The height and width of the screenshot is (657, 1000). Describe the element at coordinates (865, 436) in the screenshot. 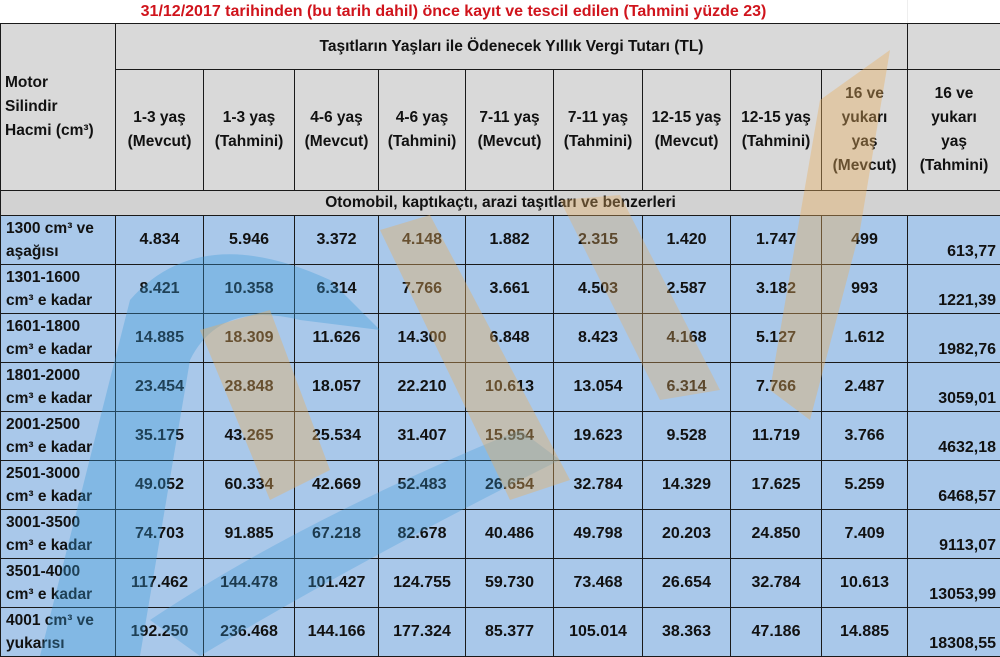

I see `table-cell: 3.766` at that location.